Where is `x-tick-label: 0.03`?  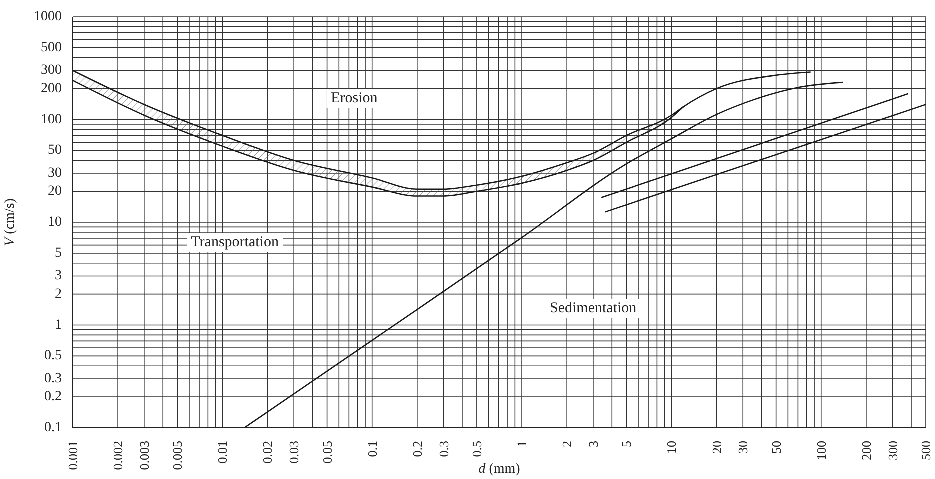 x-tick-label: 0.03 is located at coordinates (294, 452).